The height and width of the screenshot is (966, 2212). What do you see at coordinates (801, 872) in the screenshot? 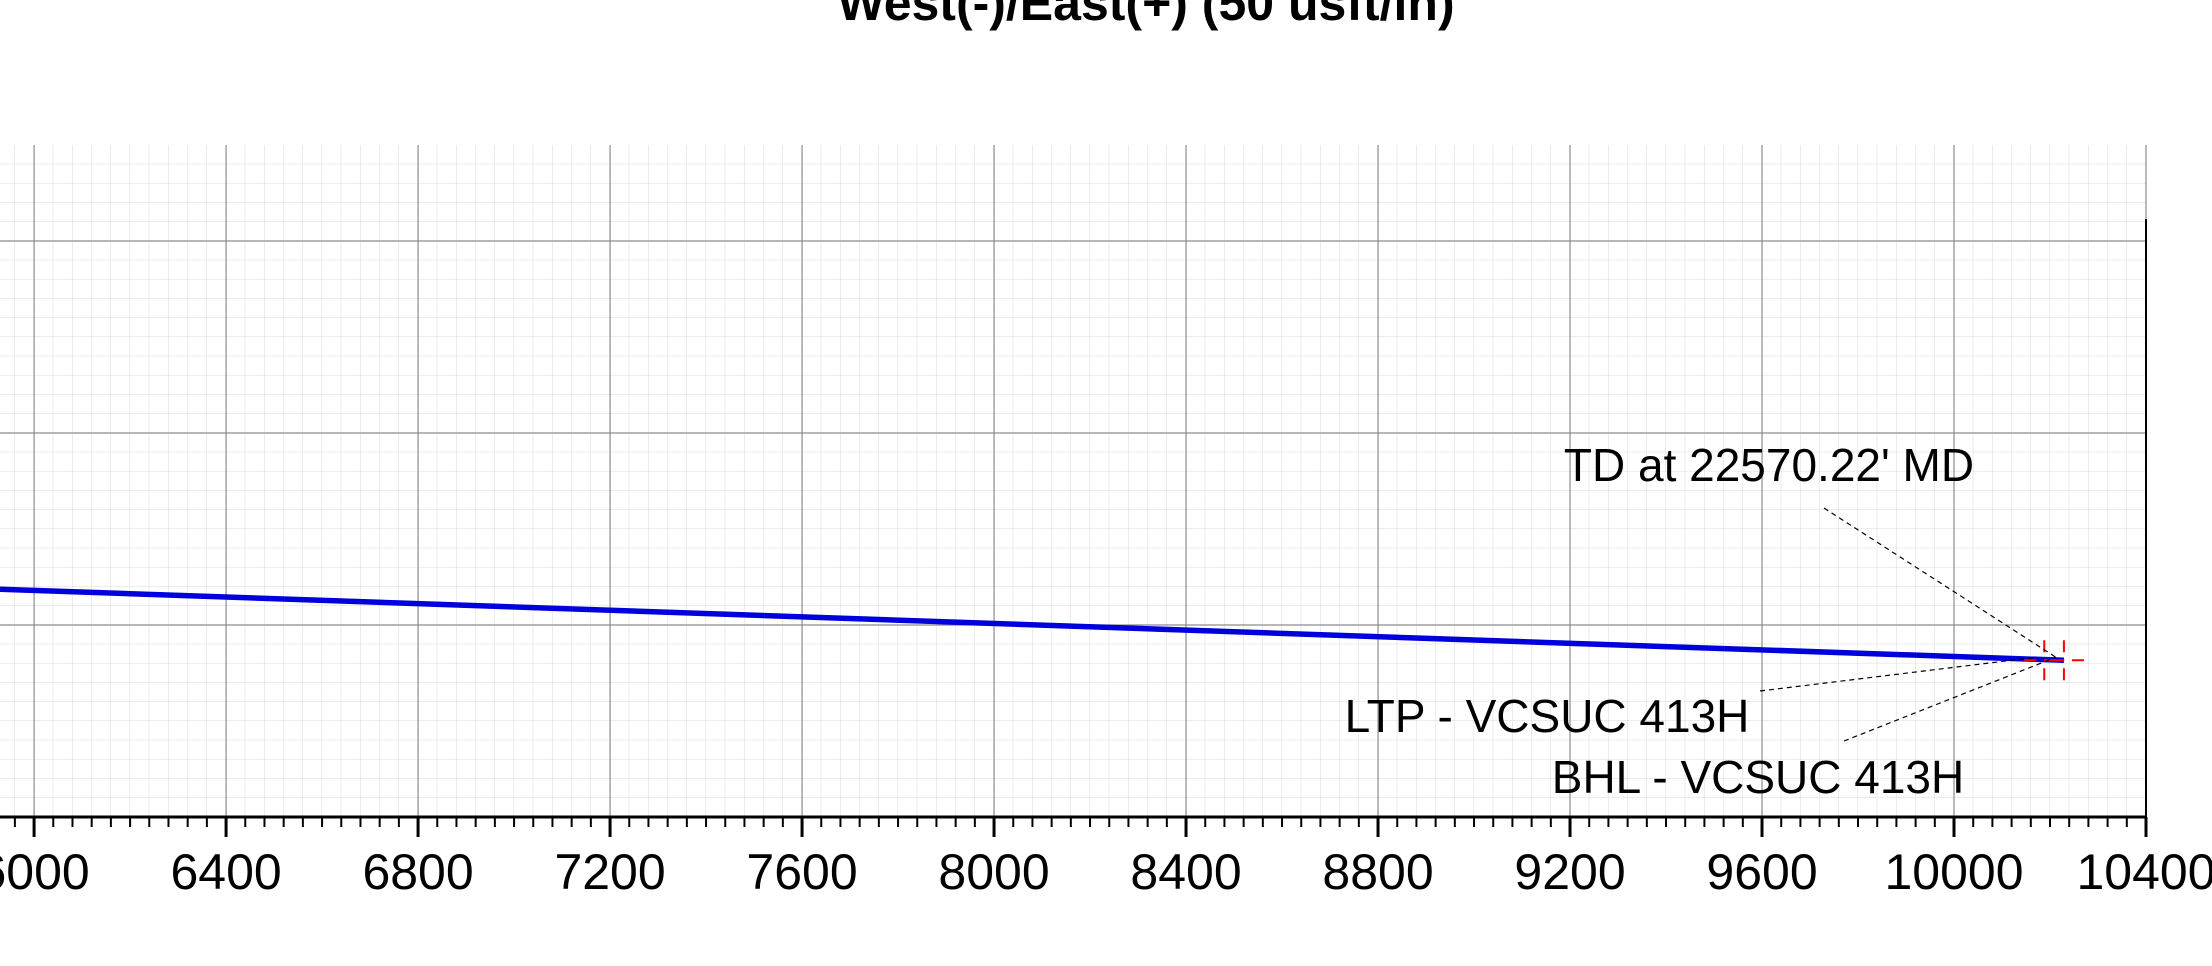
I see `x-tick-label: 7600` at bounding box center [801, 872].